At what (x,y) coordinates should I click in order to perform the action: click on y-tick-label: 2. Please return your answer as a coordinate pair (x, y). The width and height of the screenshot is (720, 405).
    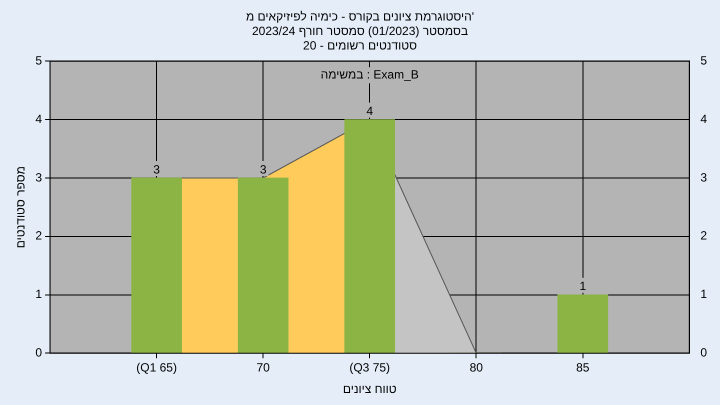
    Looking at the image, I should click on (38, 235).